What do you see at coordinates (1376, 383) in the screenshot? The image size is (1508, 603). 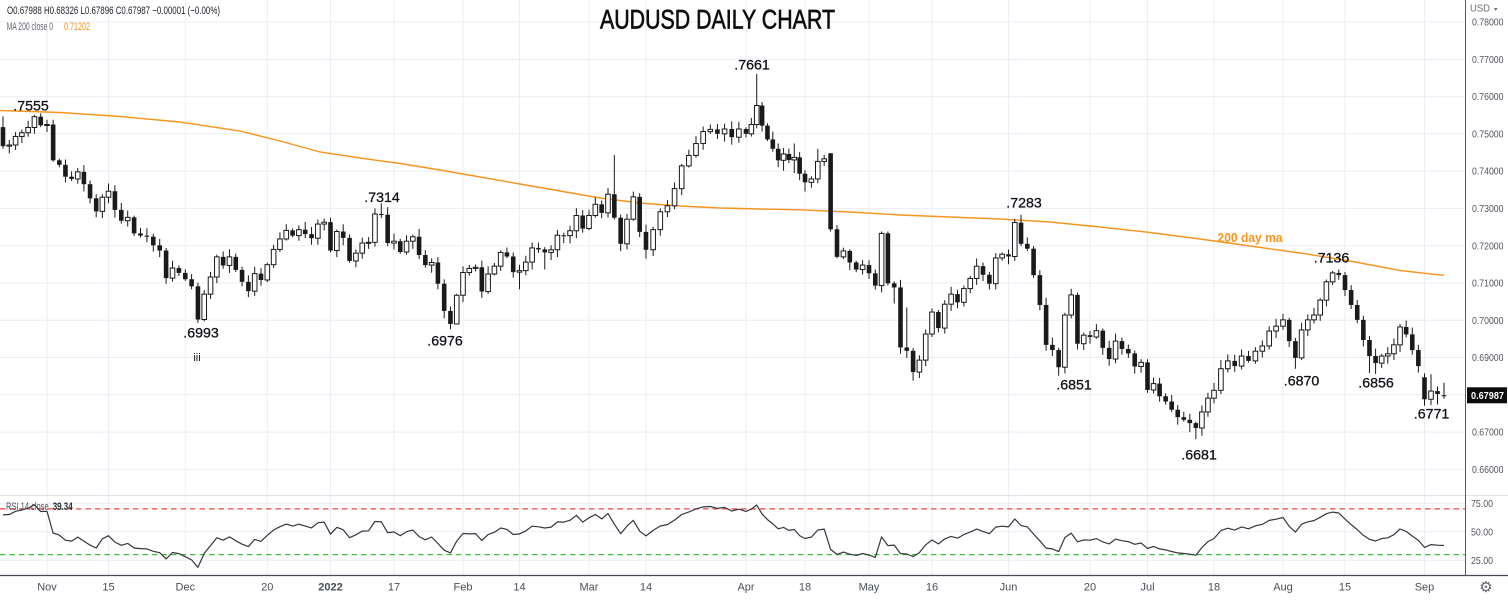 I see `svg-text: .6856` at bounding box center [1376, 383].